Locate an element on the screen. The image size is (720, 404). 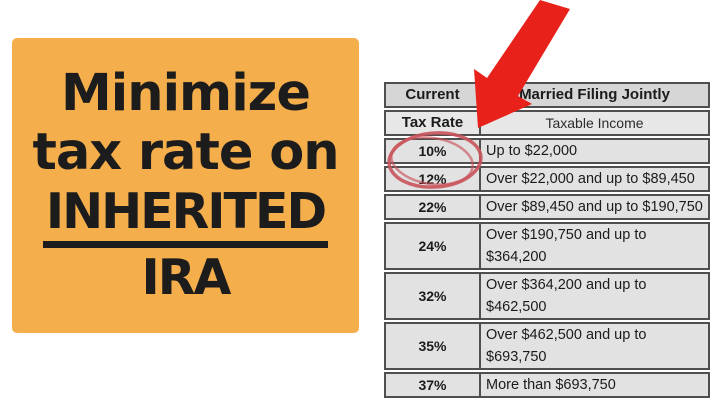
table-row: 24% Over $190,750 and up to $364,200 is located at coordinates (547, 246).